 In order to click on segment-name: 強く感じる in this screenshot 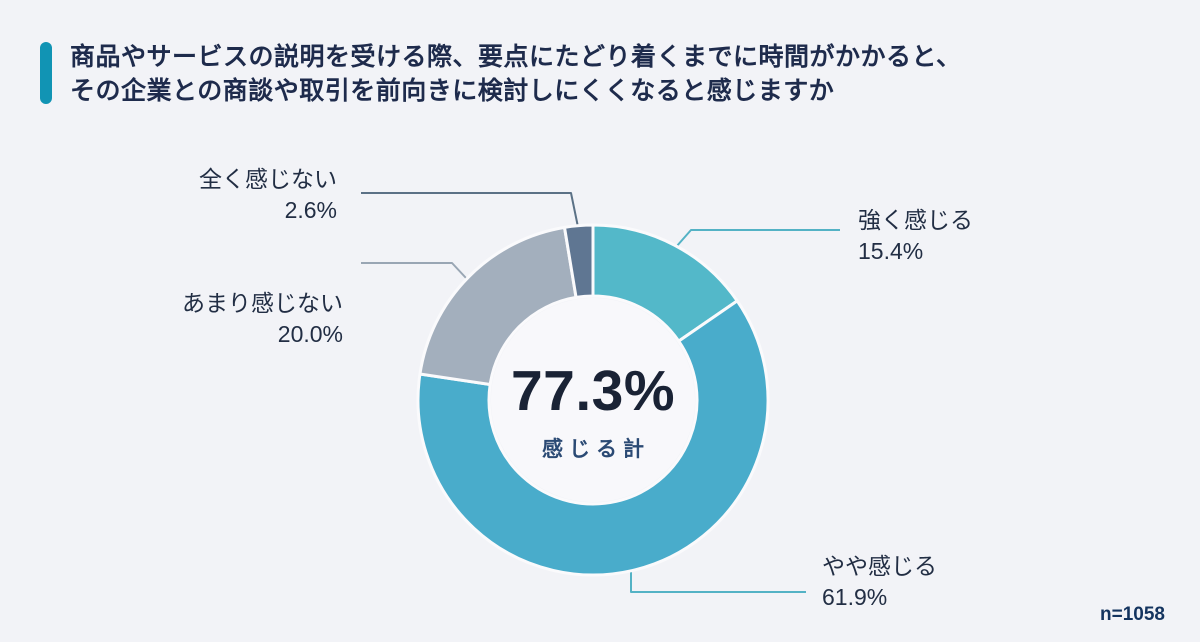, I will do `click(915, 220)`.